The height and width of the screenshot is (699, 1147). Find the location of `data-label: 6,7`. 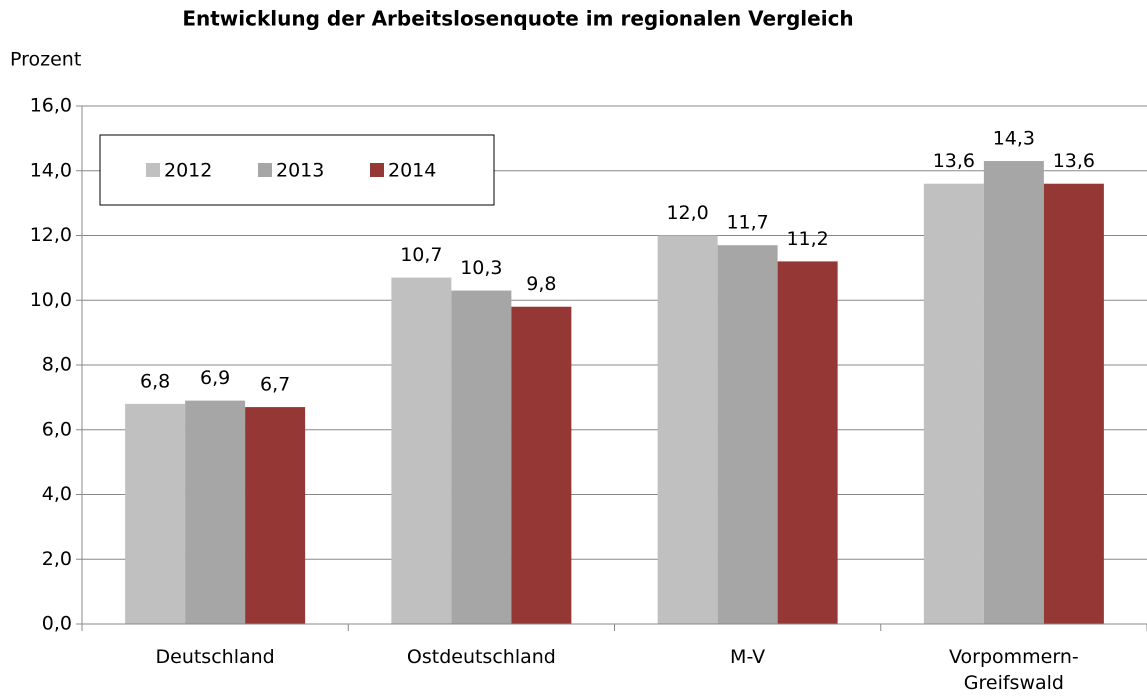

data-label: 6,7 is located at coordinates (275, 385).